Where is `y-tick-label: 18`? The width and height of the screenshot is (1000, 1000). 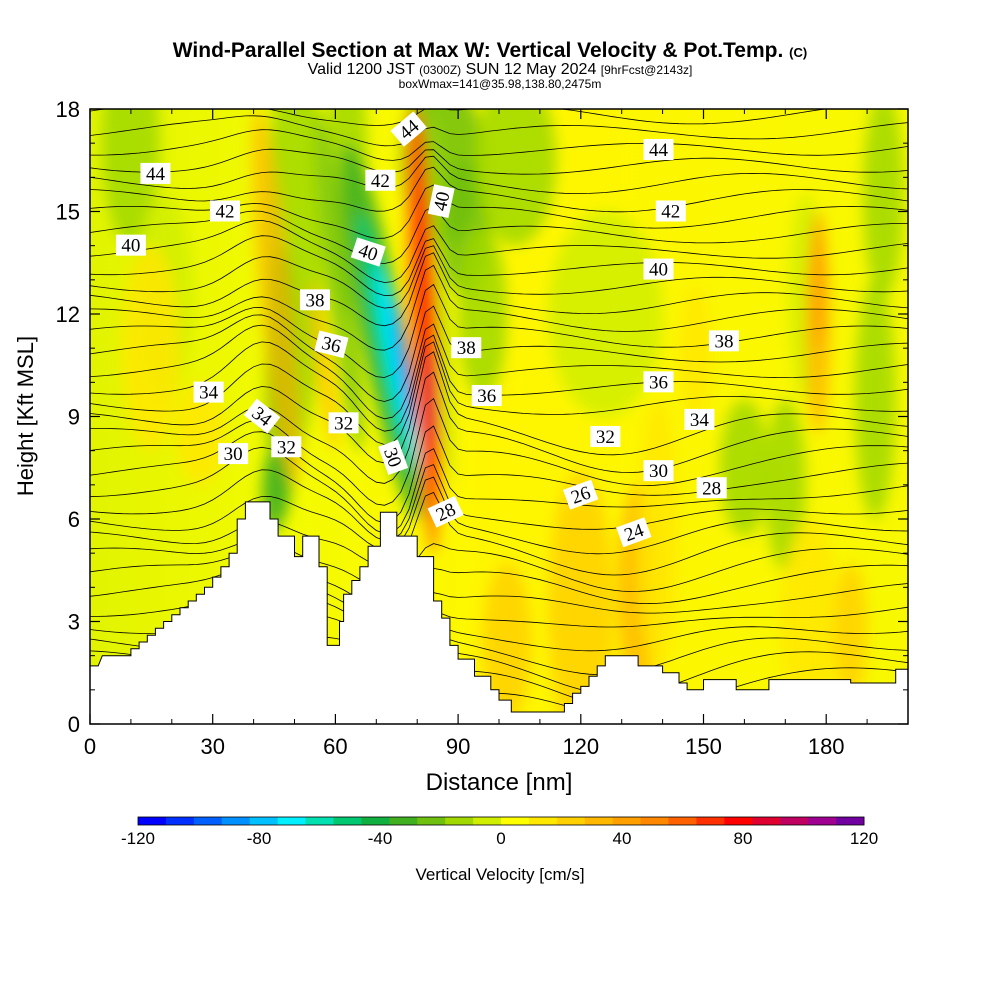 y-tick-label: 18 is located at coordinates (68, 109).